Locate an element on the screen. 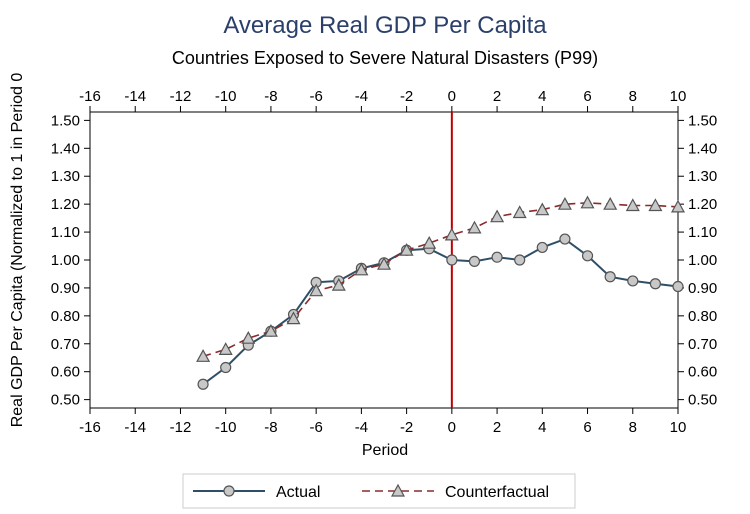 This screenshot has width=750, height=514. x-tick-label-top: 4 is located at coordinates (542, 96).